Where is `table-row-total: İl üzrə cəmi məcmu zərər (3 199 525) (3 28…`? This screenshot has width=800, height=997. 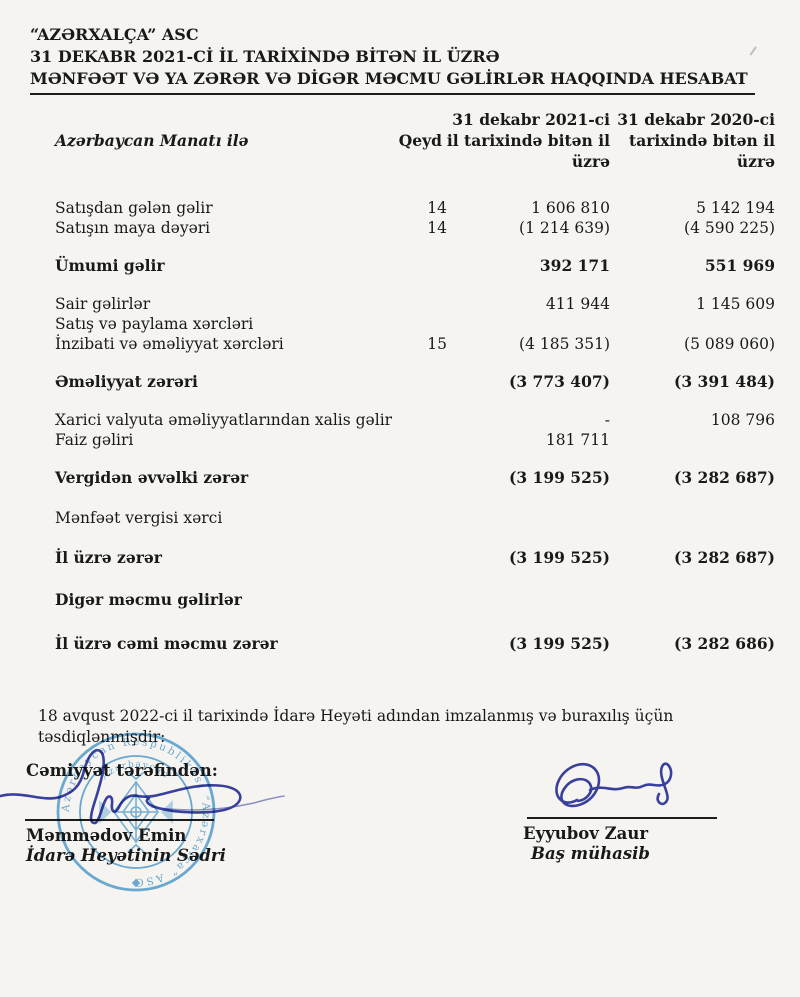
table-row-total: İl üzrə cəmi məcmu zərər (3 199 525) (3 28… is located at coordinates (415, 643).